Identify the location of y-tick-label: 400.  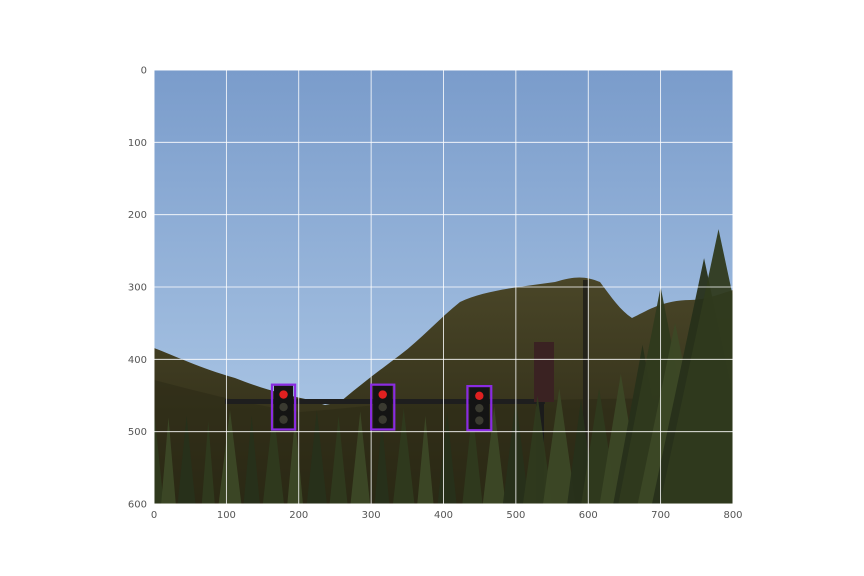
(137, 360).